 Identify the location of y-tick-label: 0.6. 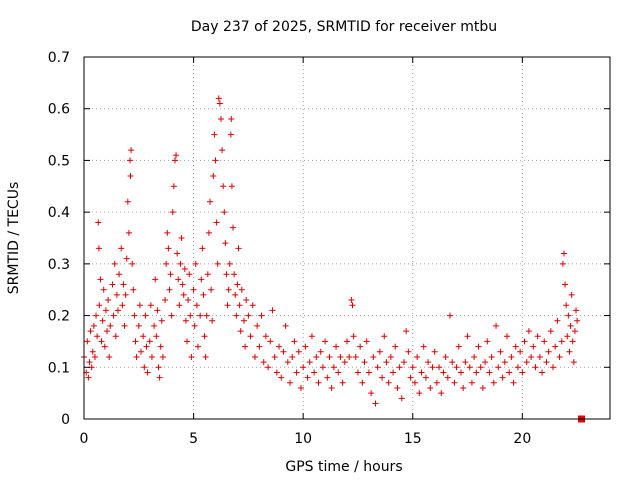
(59, 110).